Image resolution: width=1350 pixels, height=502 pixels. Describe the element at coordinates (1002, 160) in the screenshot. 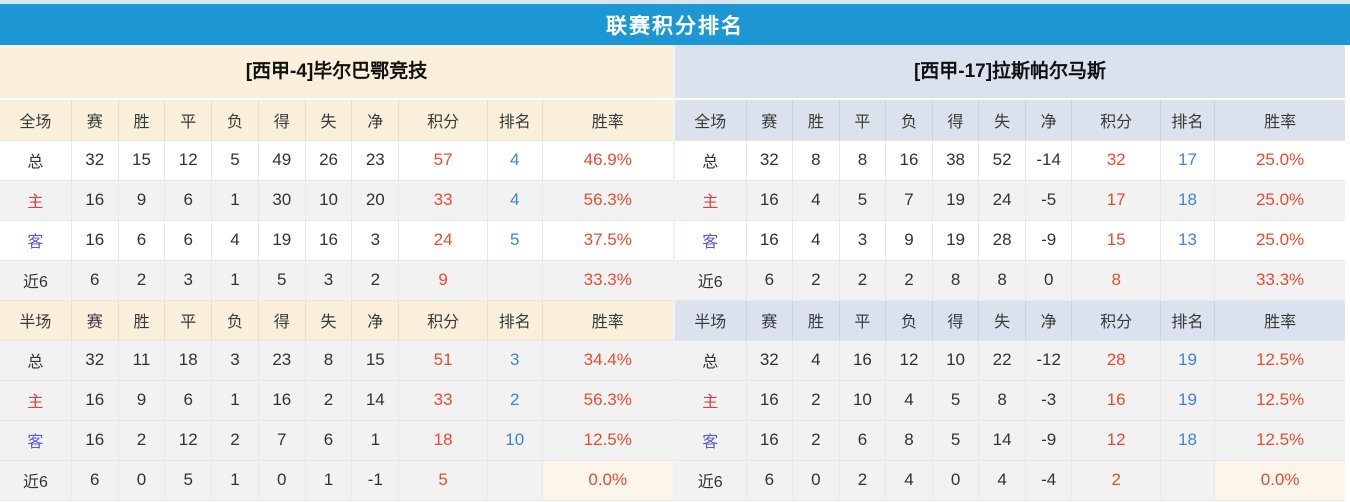

I see `stat-cell: 52` at that location.